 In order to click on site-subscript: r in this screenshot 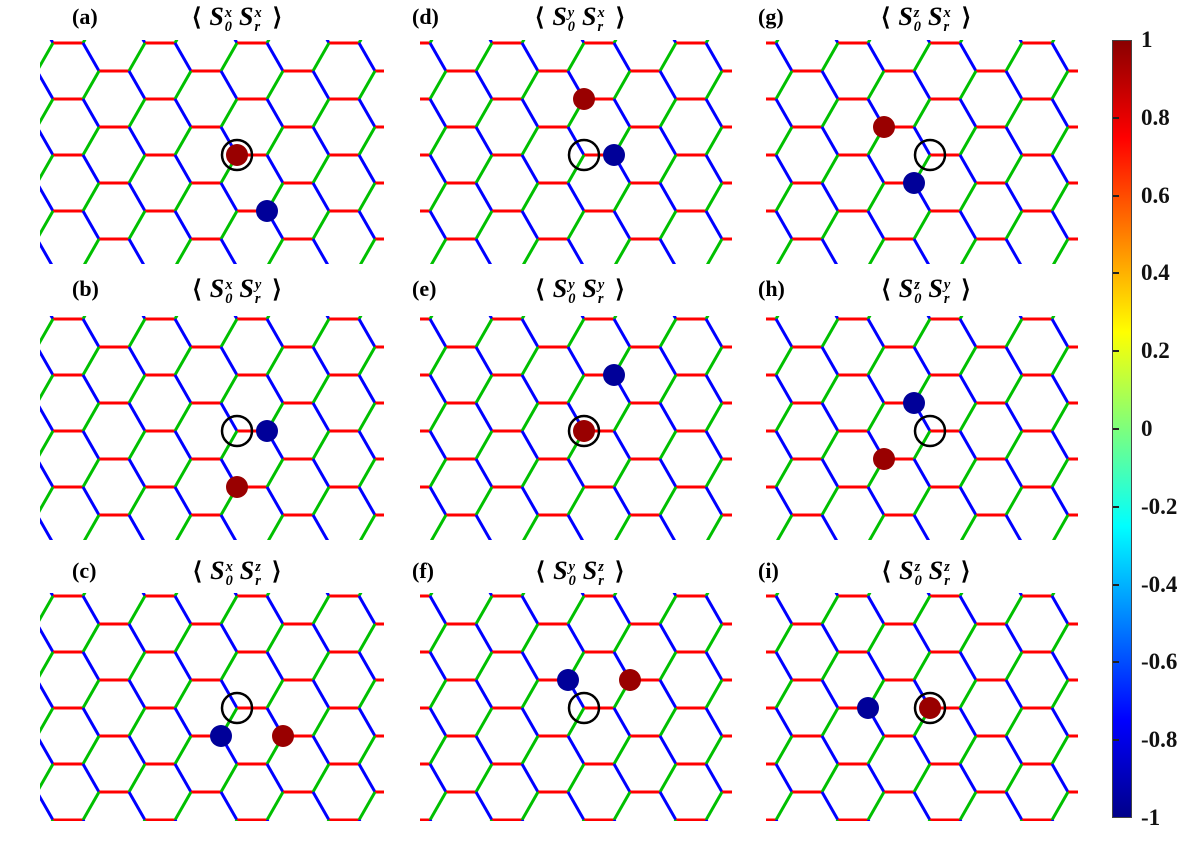, I will do `click(946, 299)`.